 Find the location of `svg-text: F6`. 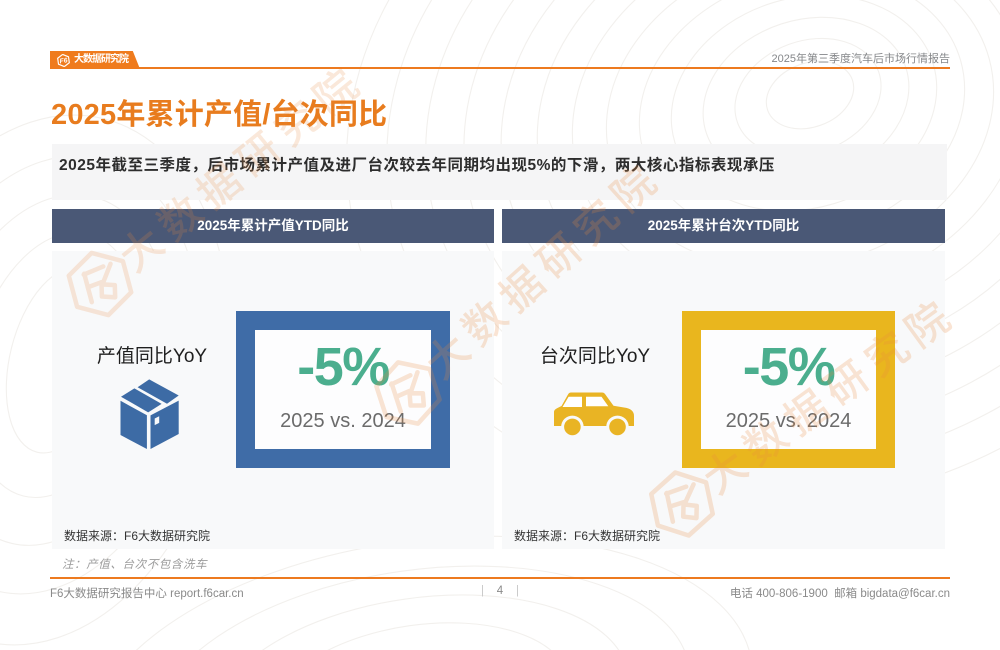

svg-text: F6 is located at coordinates (63, 61).